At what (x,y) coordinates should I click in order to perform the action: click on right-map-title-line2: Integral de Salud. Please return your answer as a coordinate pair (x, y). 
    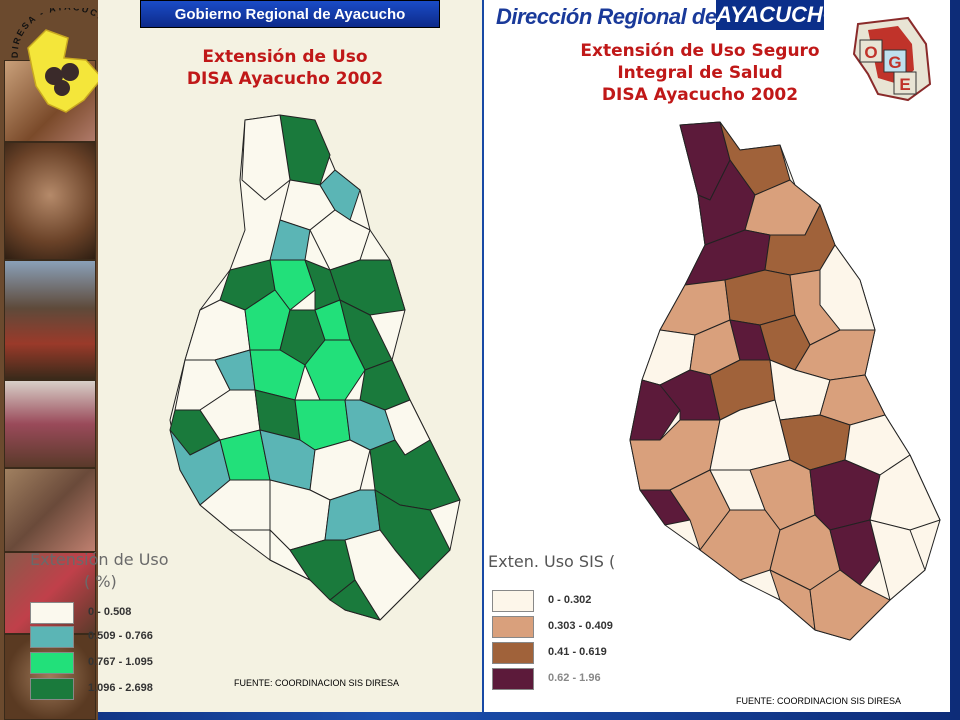
    Looking at the image, I should click on (700, 73).